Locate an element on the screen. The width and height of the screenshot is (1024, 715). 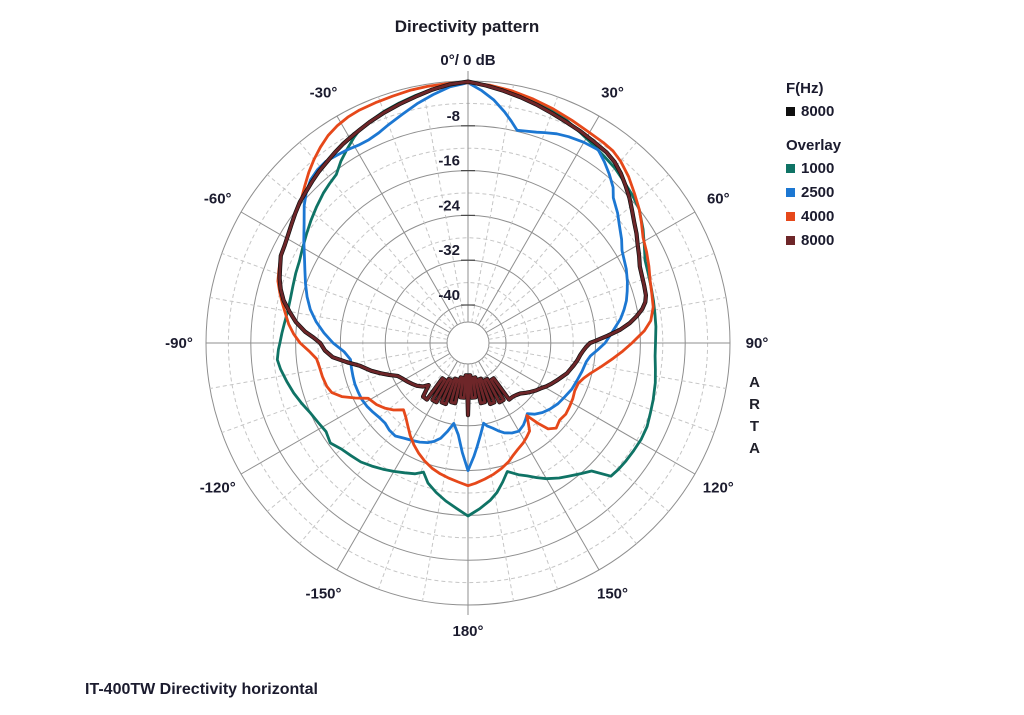
legend-row-1000: 1000 is located at coordinates (813, 168).